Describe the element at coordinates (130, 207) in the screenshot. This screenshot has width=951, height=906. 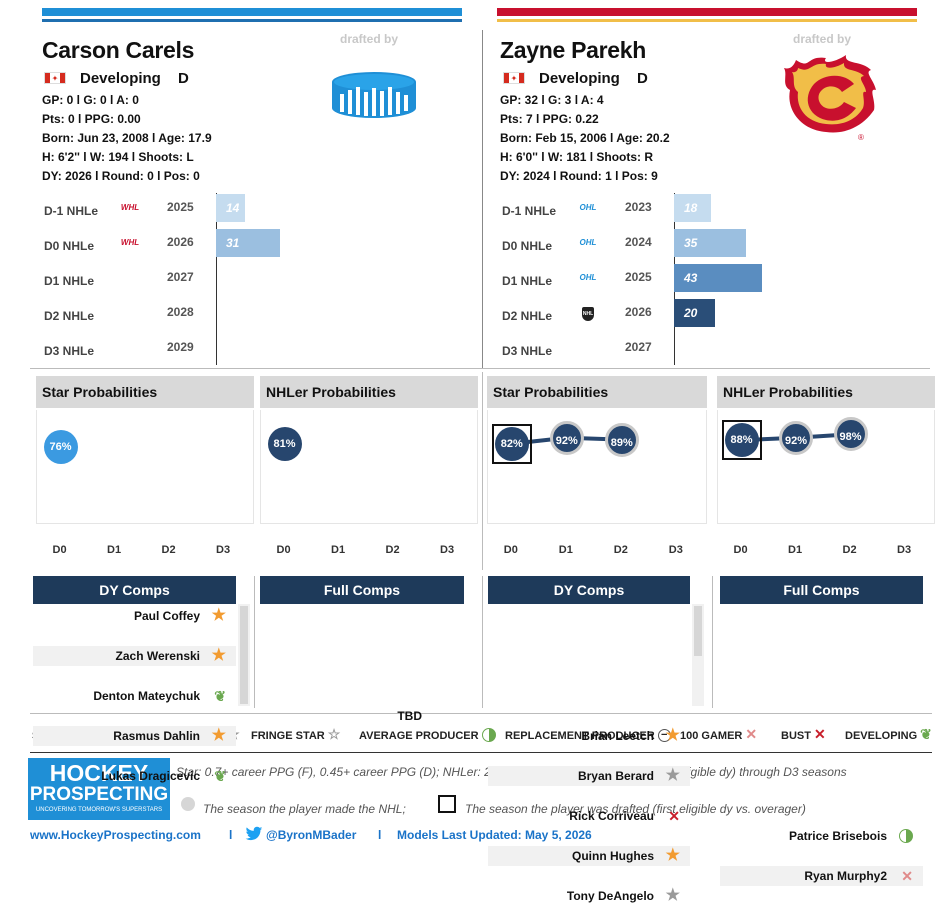
I see `whl-league-icon: WHL` at that location.